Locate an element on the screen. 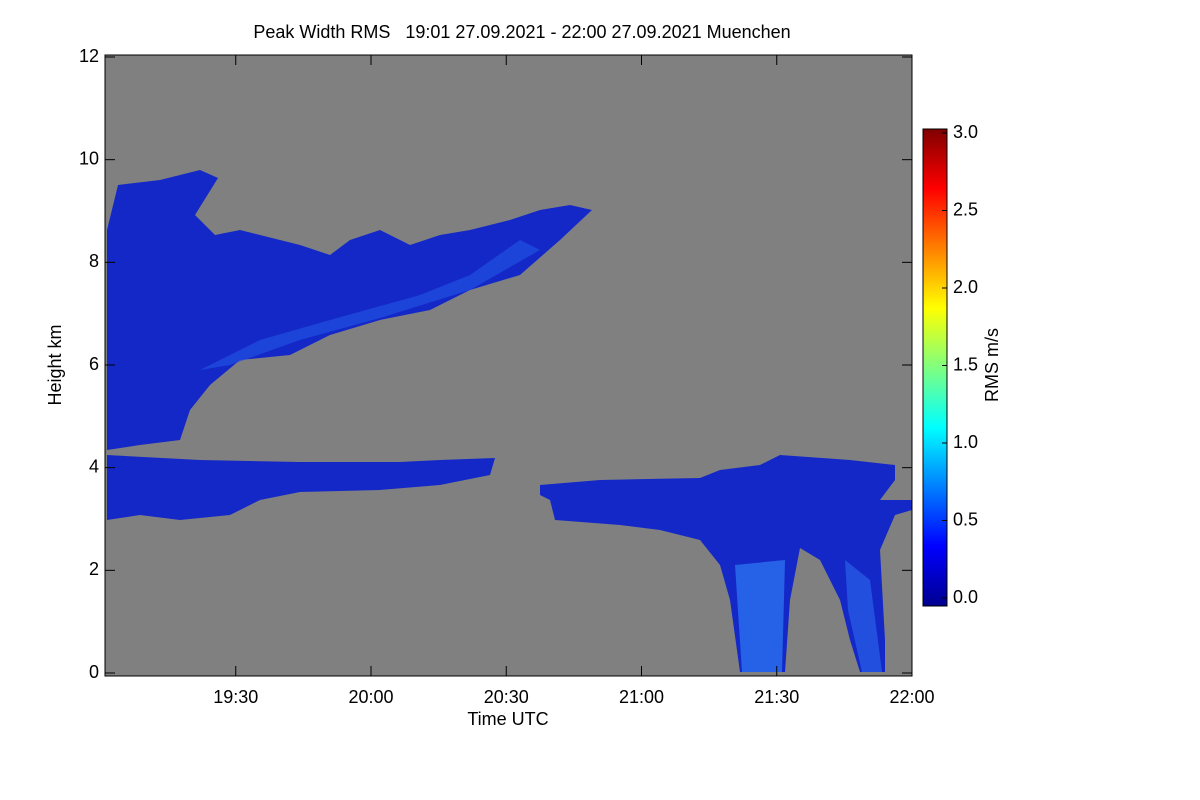 This screenshot has height=800, width=1200. colorbar-label: RMS m/s is located at coordinates (992, 365).